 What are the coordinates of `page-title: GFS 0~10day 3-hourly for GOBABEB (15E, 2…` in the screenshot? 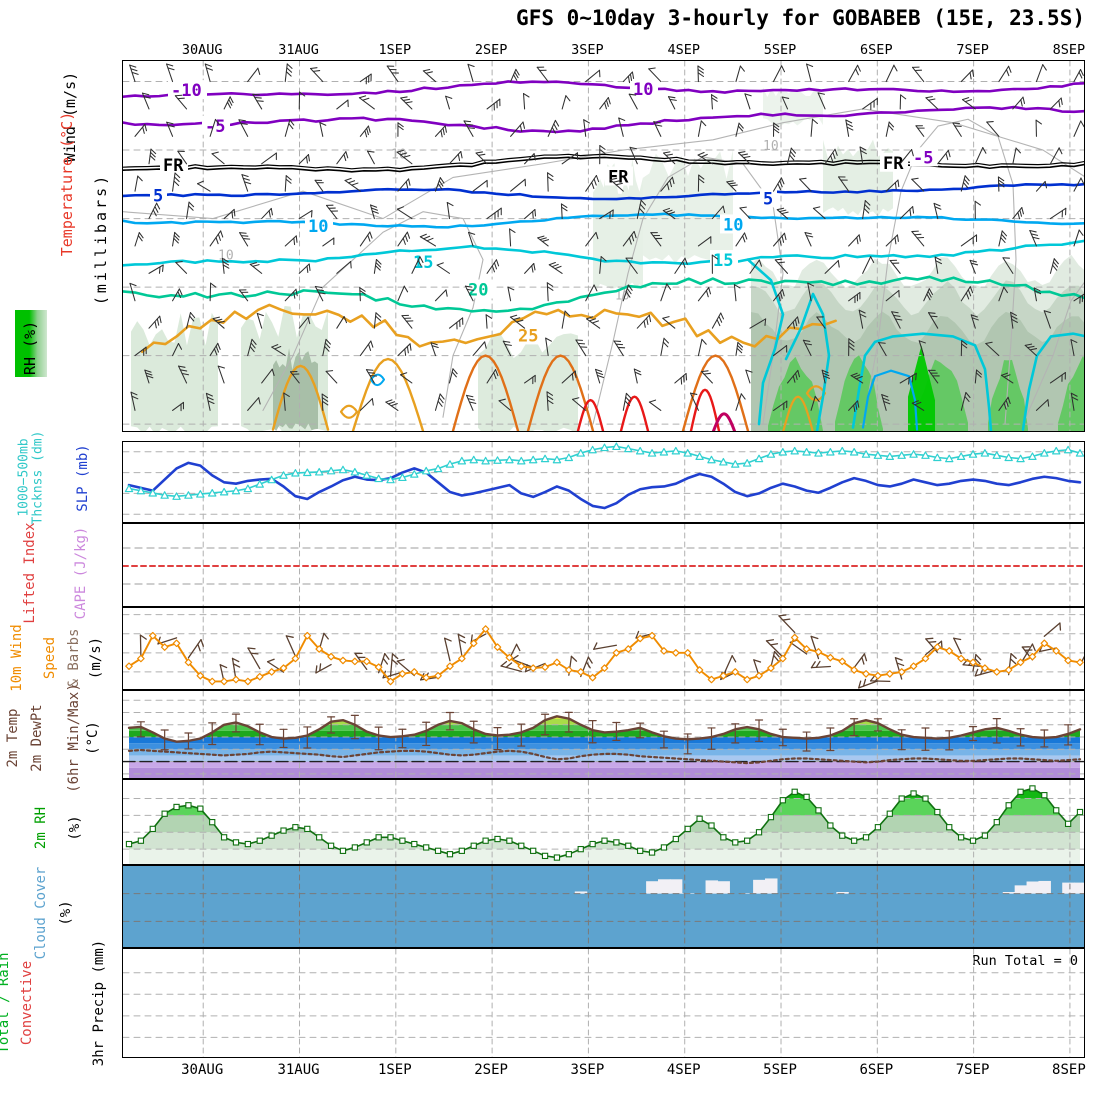 It's located at (800, 18).